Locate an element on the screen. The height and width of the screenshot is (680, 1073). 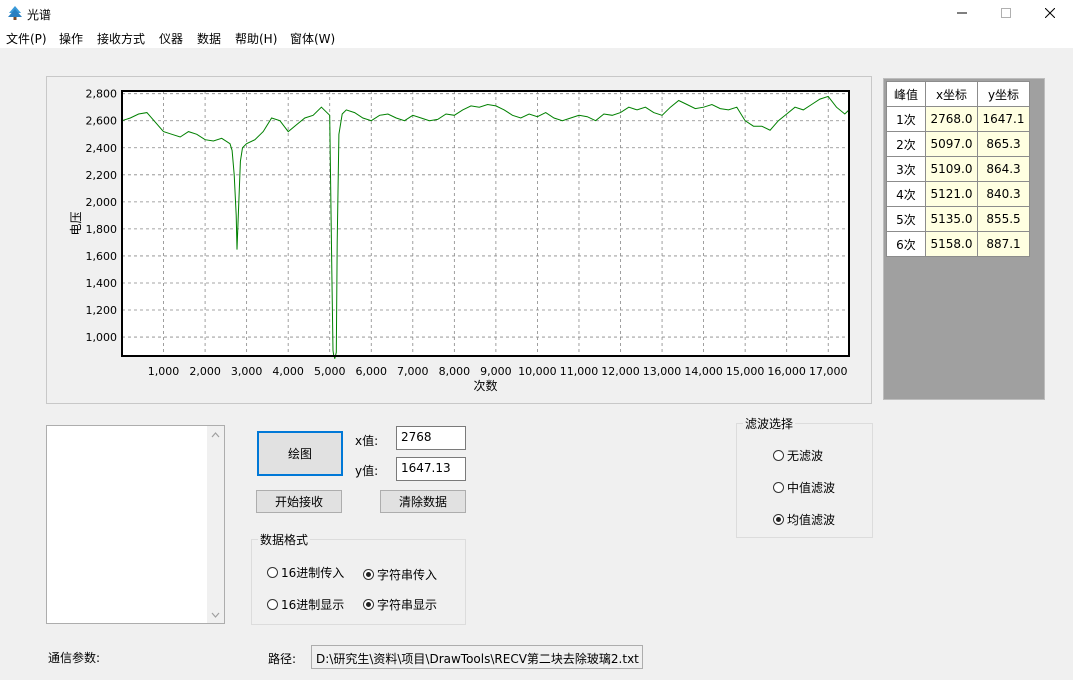
peaks-col-header: x坐标 is located at coordinates (951, 94).